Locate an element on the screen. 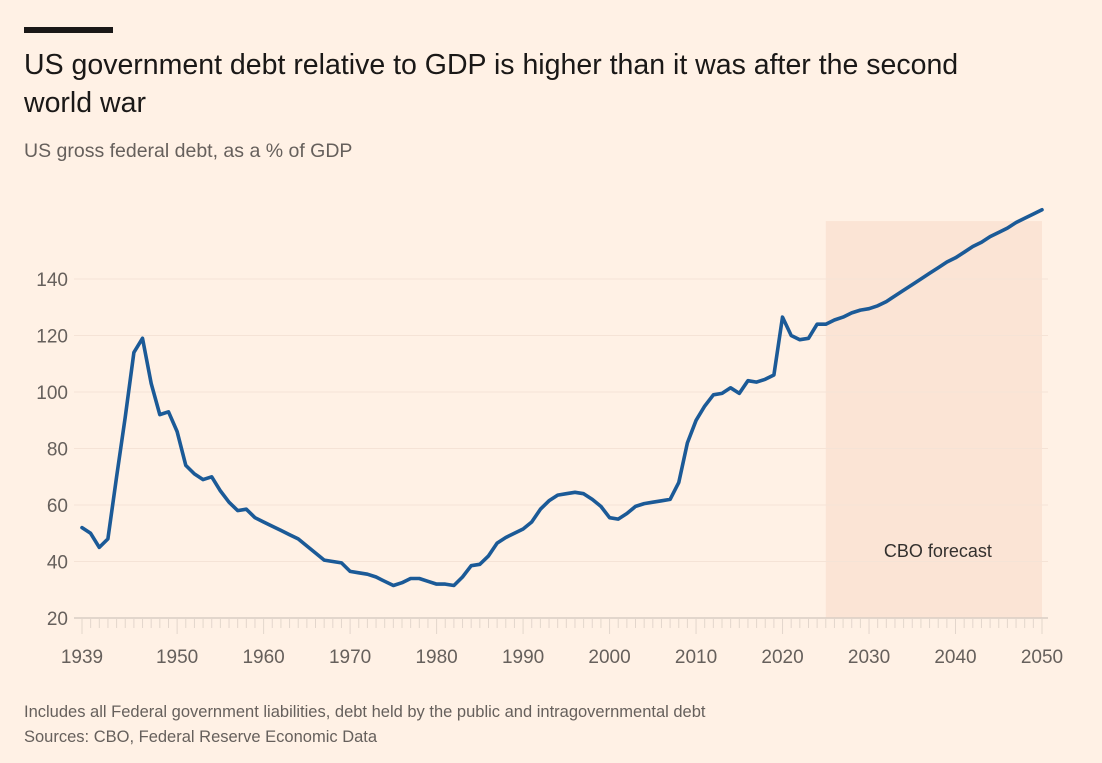 The image size is (1102, 763). header-accent-bar is located at coordinates (68, 30).